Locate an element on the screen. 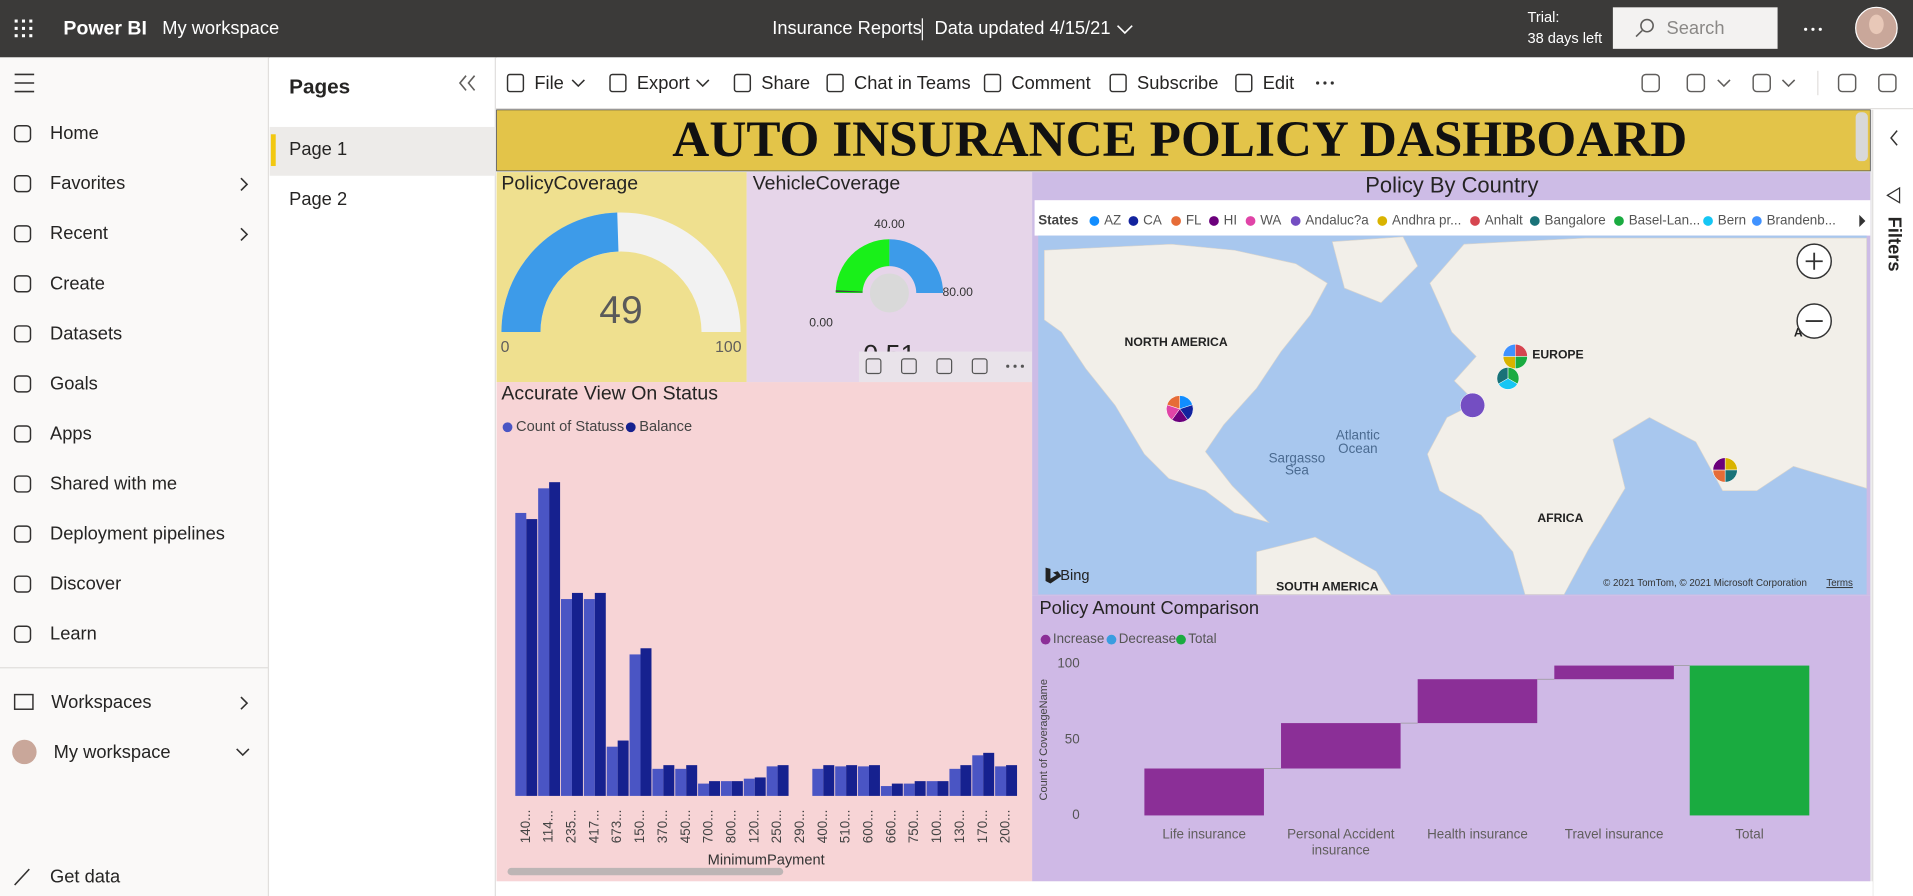 The image size is (1913, 896). toolbar-button: Edit is located at coordinates (1279, 82).